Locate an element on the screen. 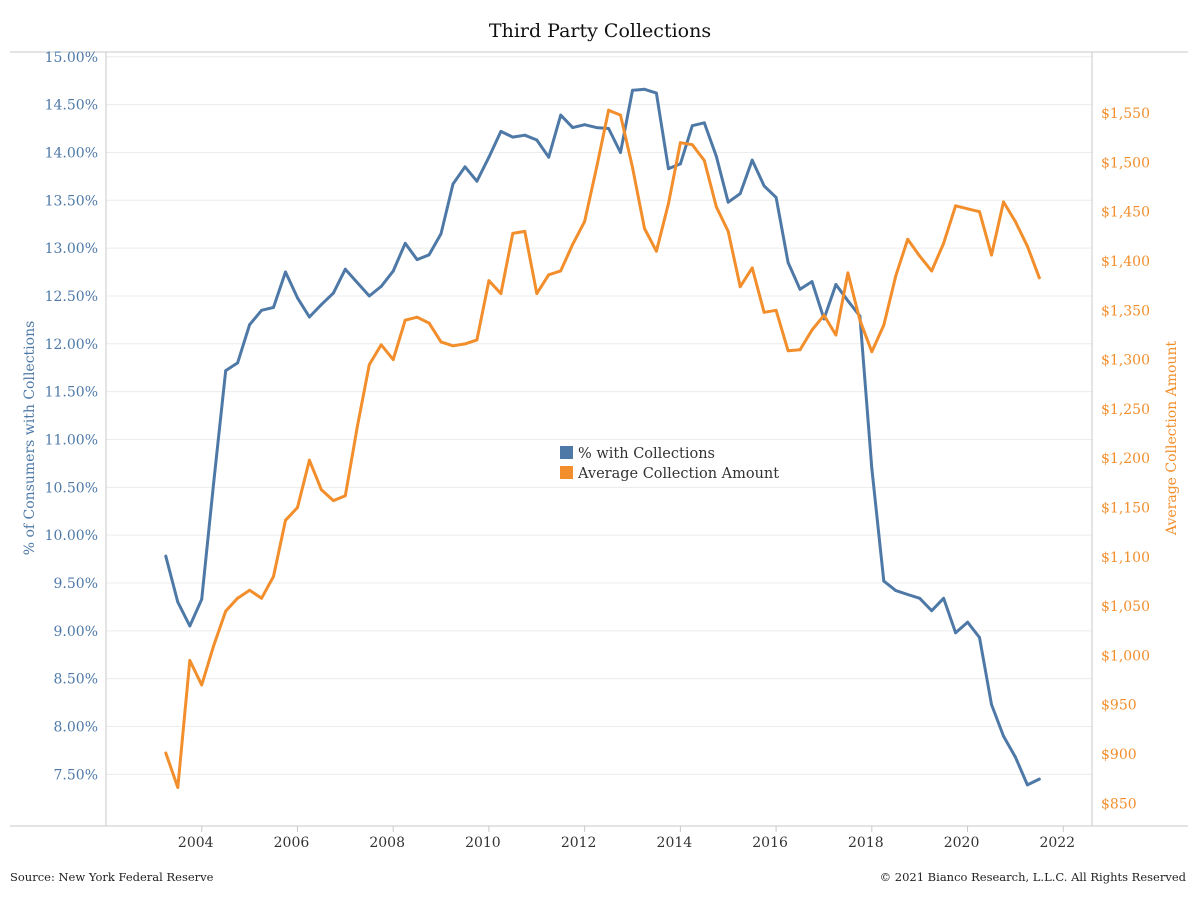  y2-tick-label-8: $1,150 is located at coordinates (1125, 509).